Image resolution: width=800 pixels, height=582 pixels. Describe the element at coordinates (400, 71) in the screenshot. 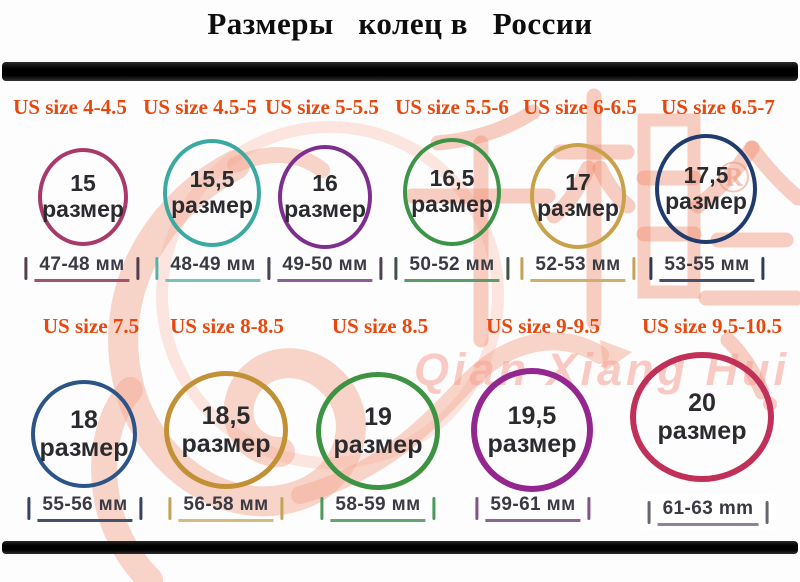

I see `top-divider-bar` at that location.